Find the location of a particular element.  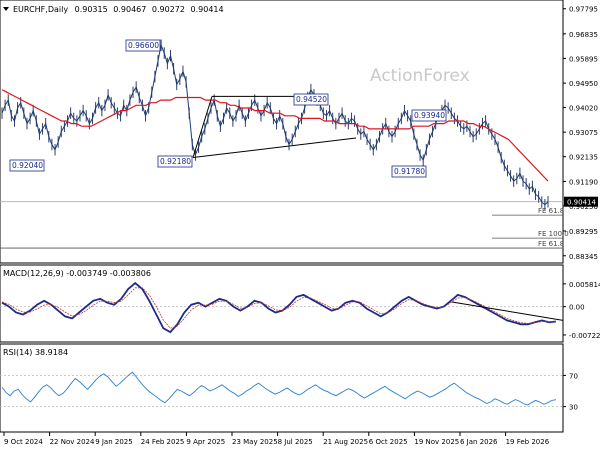

annotation-label: 0.92040 is located at coordinates (27, 165).